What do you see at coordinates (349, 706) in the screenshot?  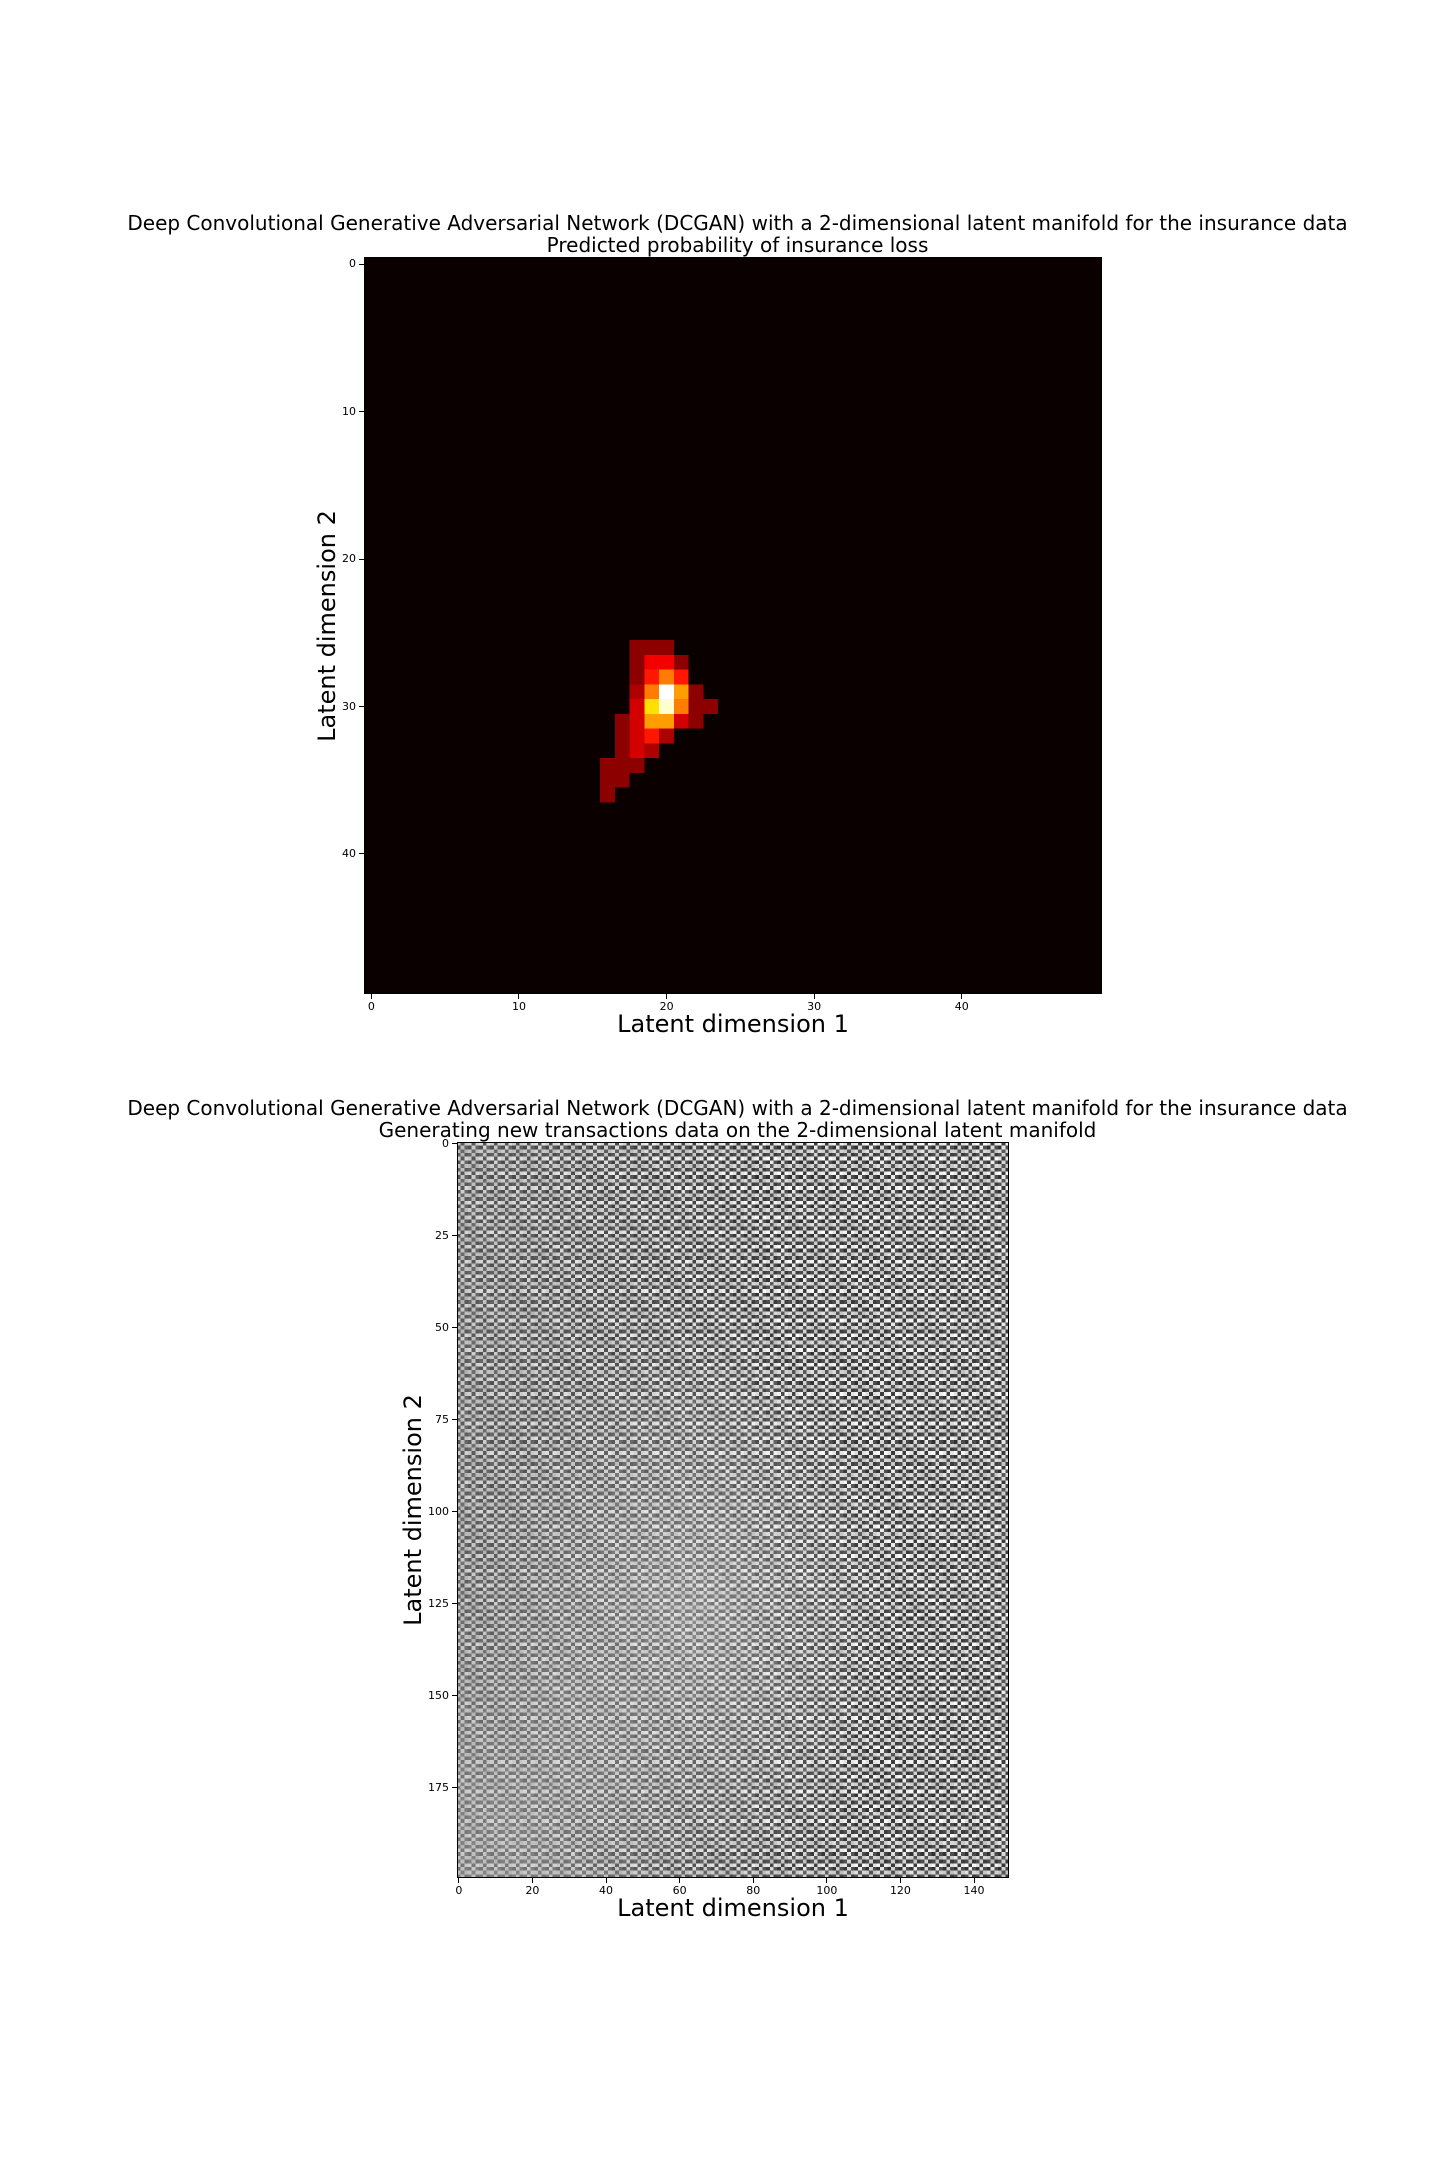 I see `y-tick-label: 30` at bounding box center [349, 706].